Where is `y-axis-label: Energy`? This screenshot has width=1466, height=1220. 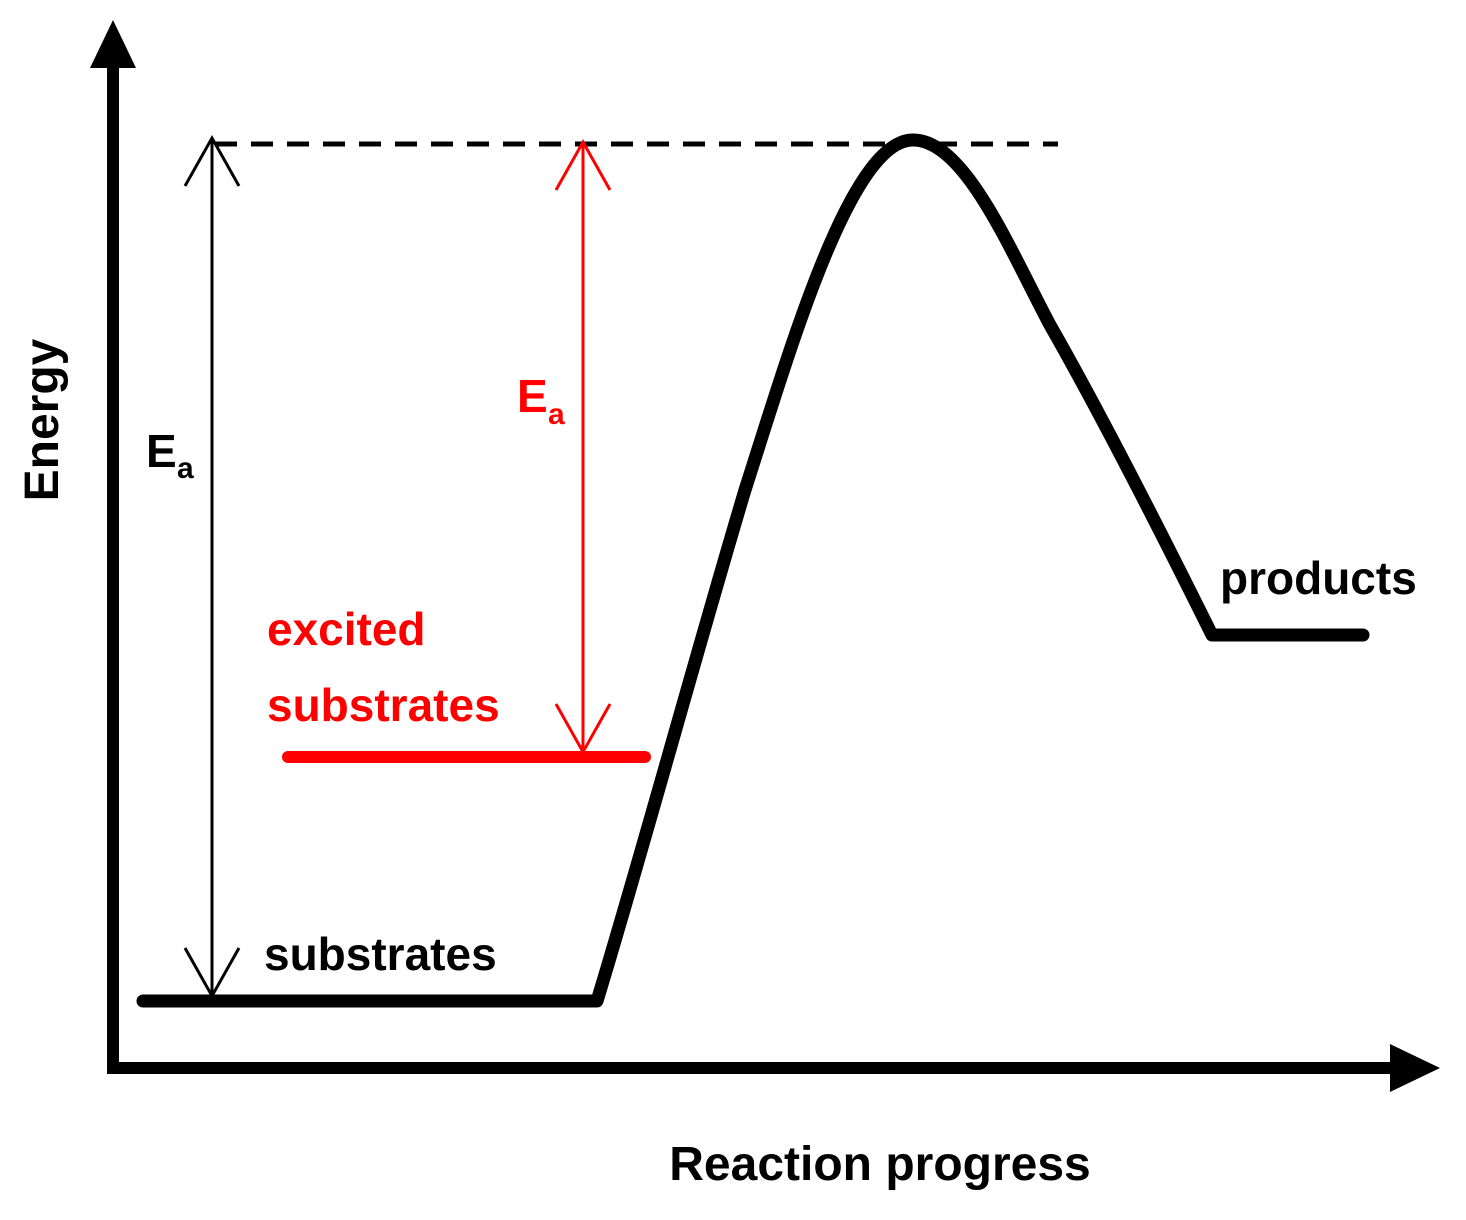 y-axis-label: Energy is located at coordinates (42, 419).